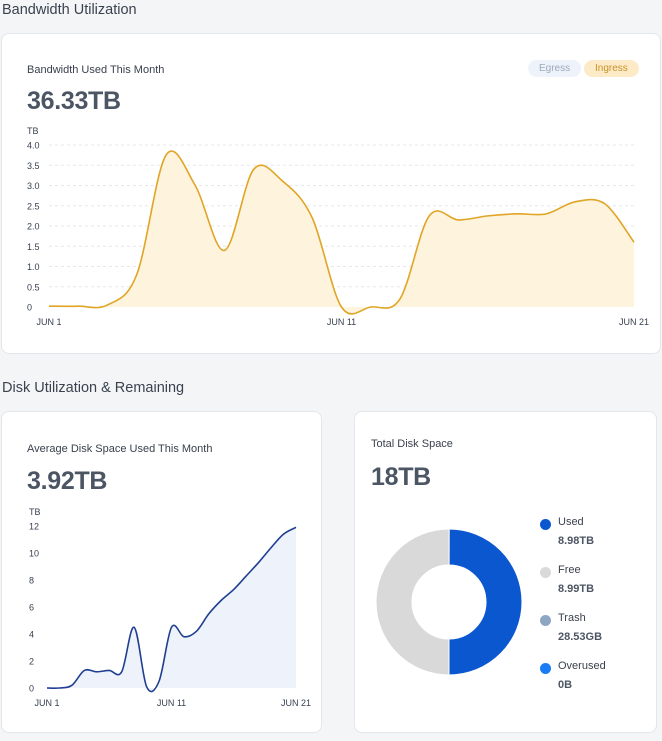  What do you see at coordinates (412, 444) in the screenshot?
I see `total-disk-label: Total Disk Space` at bounding box center [412, 444].